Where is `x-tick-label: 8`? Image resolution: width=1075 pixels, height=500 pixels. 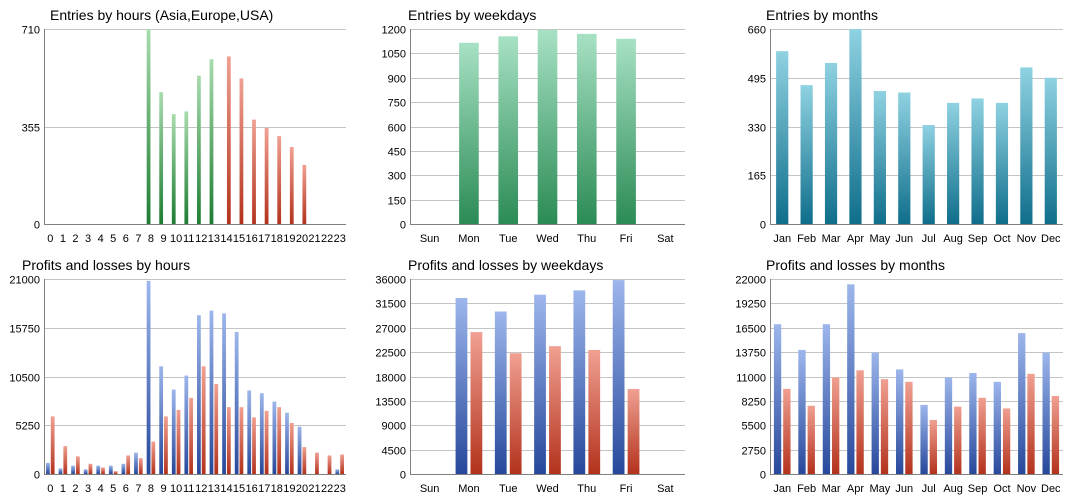
x-tick-label: 8 is located at coordinates (151, 239).